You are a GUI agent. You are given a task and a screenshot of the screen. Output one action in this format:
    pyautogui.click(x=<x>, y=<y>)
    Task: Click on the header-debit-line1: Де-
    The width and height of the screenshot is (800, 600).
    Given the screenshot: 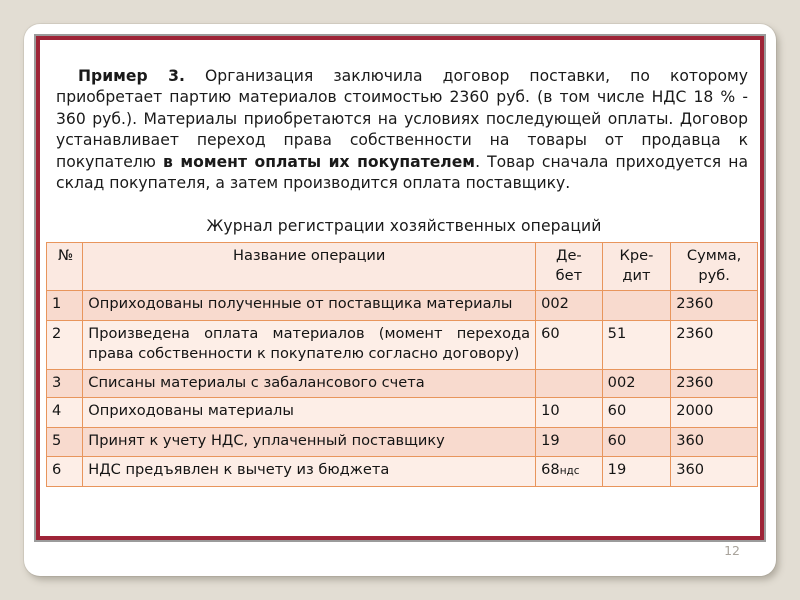 What is the action you would take?
    pyautogui.click(x=569, y=255)
    